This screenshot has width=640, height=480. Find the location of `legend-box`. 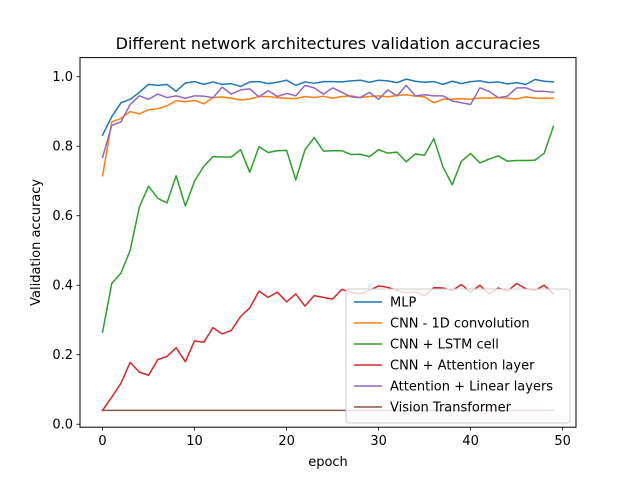

legend-box is located at coordinates (458, 356).